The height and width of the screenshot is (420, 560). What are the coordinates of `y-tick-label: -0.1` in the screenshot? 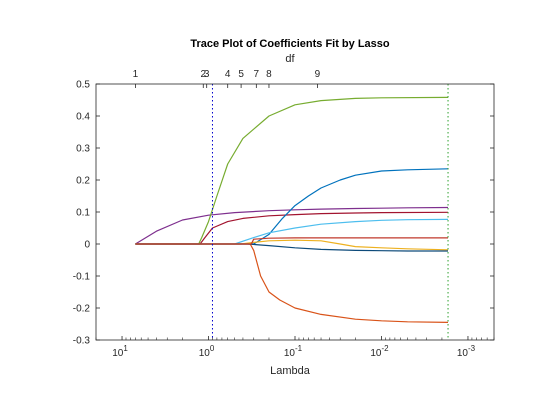 It's located at (82, 277).